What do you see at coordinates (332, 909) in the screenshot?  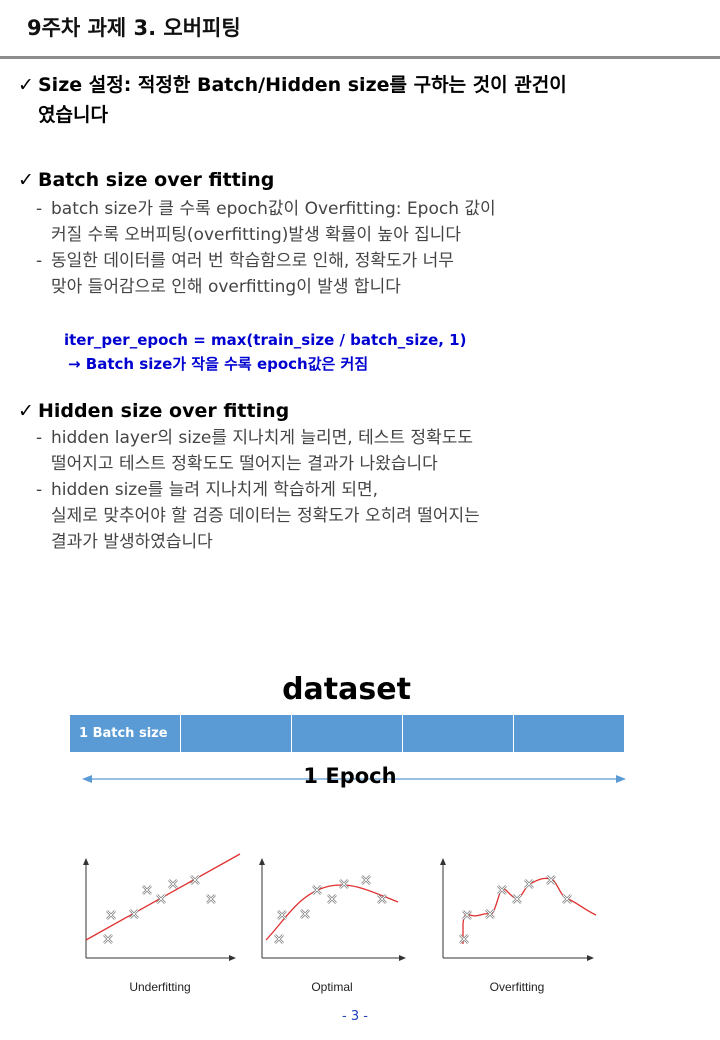 I see `optimal-plot` at bounding box center [332, 909].